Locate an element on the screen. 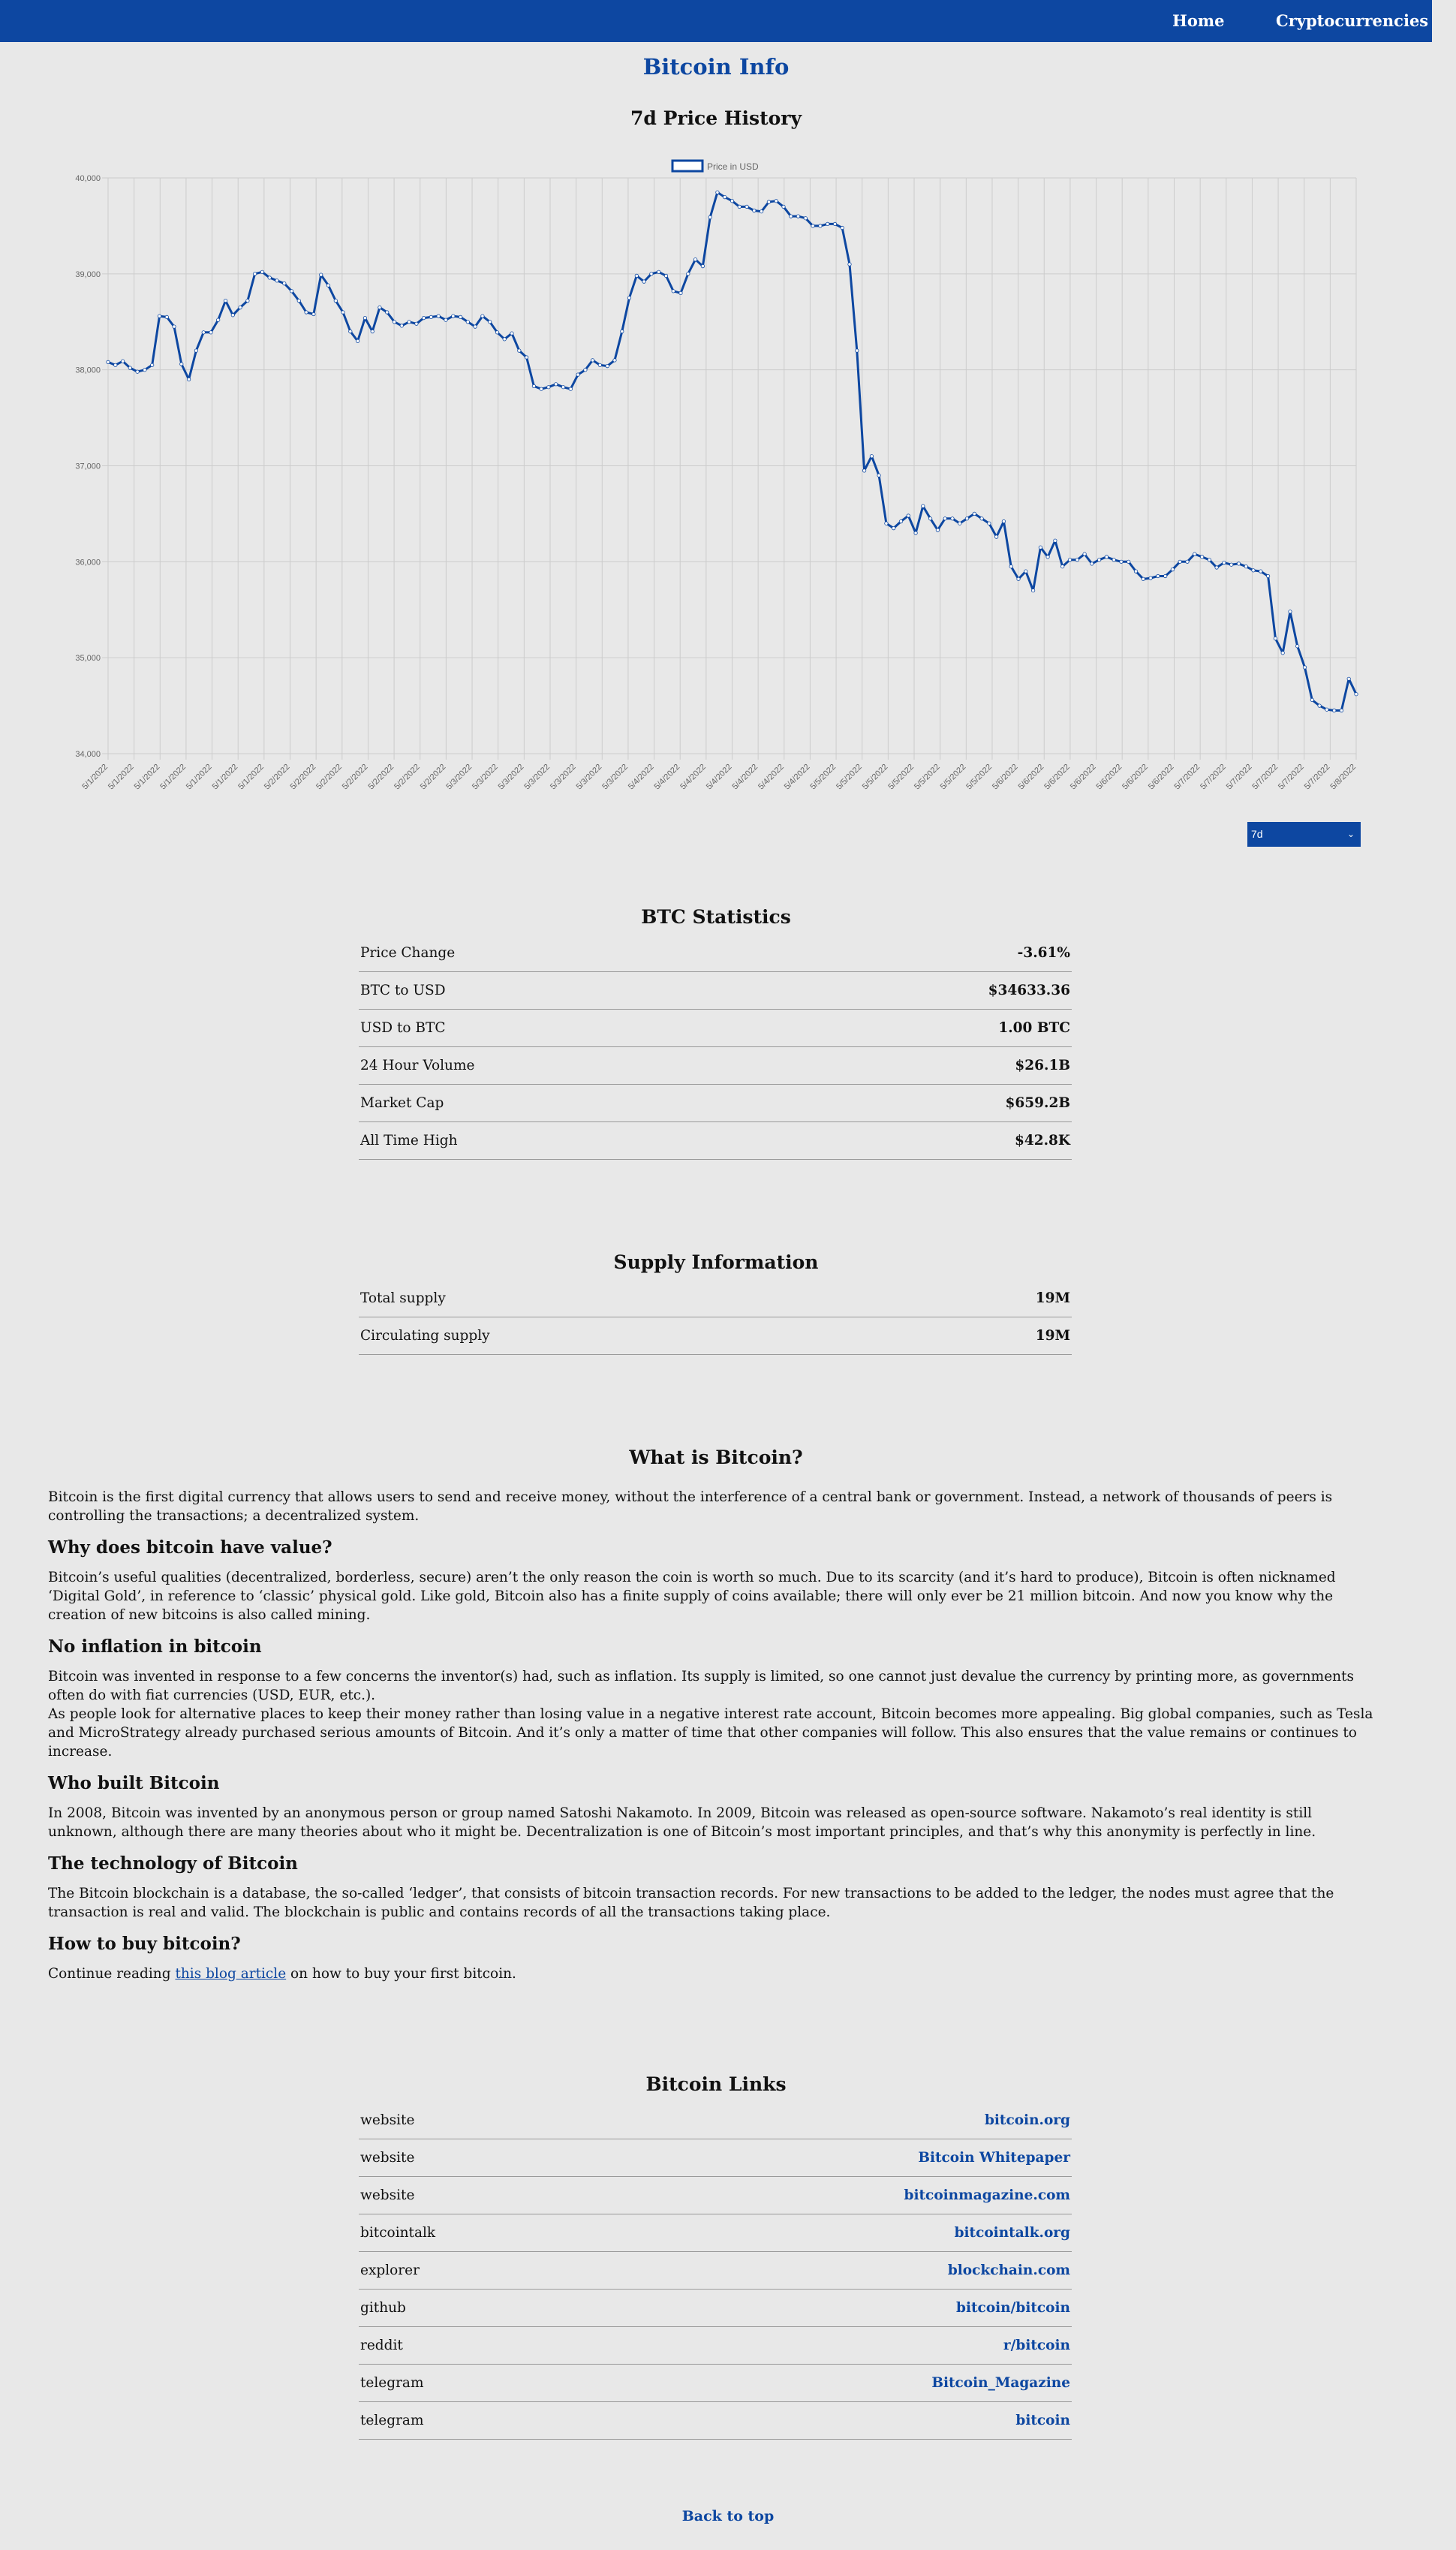 The height and width of the screenshot is (2550, 1456). nav-home-link: Home is located at coordinates (1198, 21).